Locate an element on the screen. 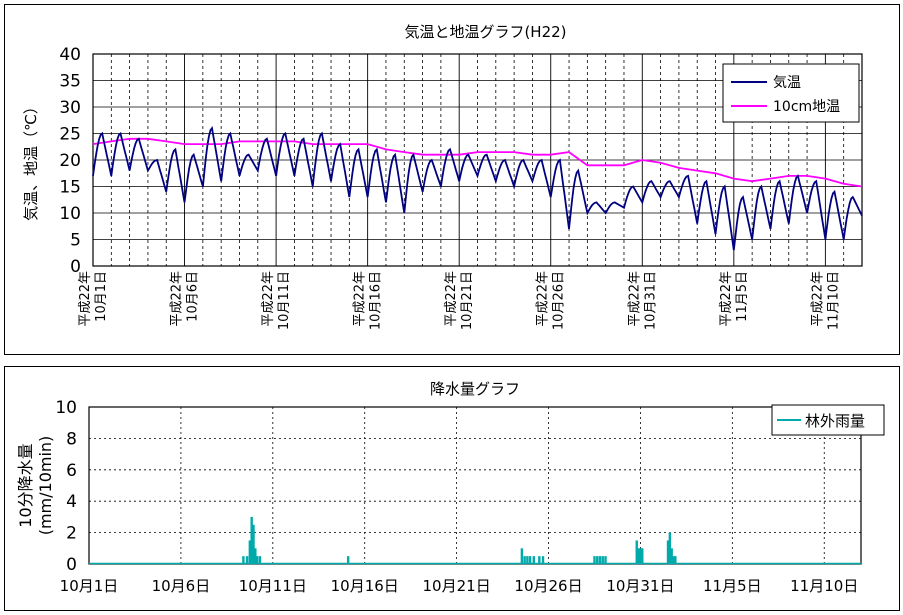 The height and width of the screenshot is (615, 903). x-tick-label: 11月10日 is located at coordinates (824, 586).